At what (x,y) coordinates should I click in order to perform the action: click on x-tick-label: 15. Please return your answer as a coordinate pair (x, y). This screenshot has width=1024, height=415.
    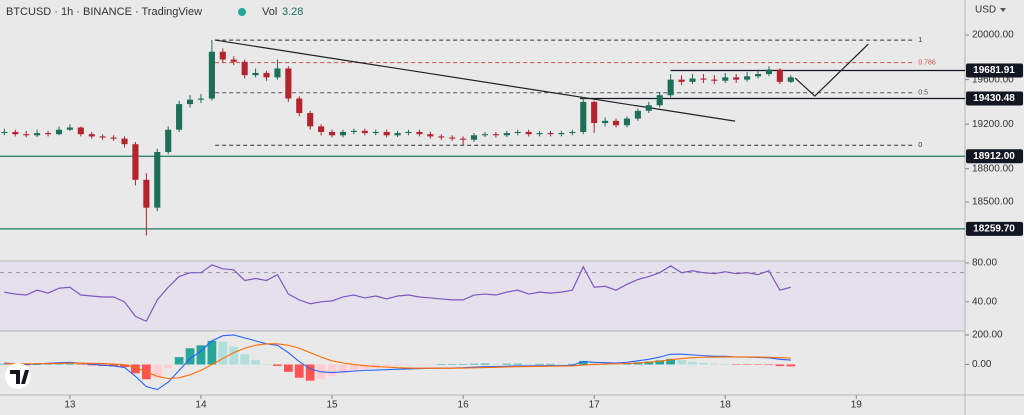
    Looking at the image, I should click on (332, 405).